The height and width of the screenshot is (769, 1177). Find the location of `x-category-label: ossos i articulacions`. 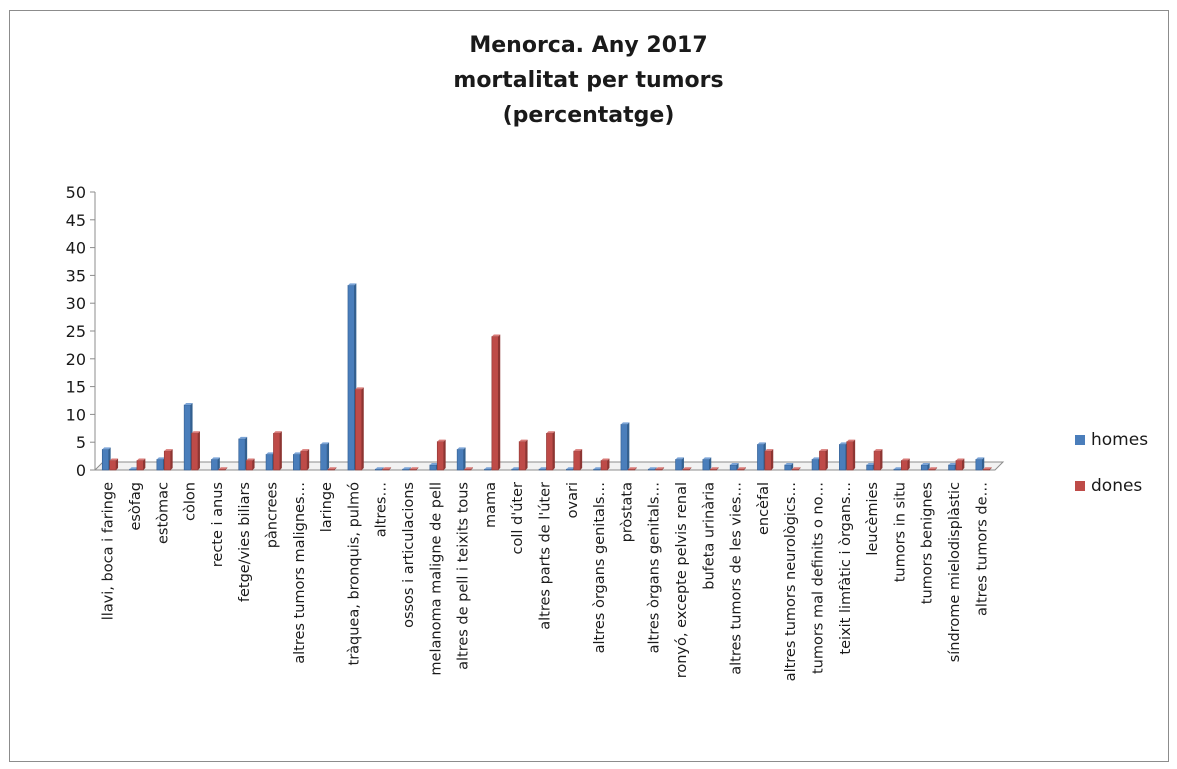

x-category-label: ossos i articulacions is located at coordinates (409, 555).